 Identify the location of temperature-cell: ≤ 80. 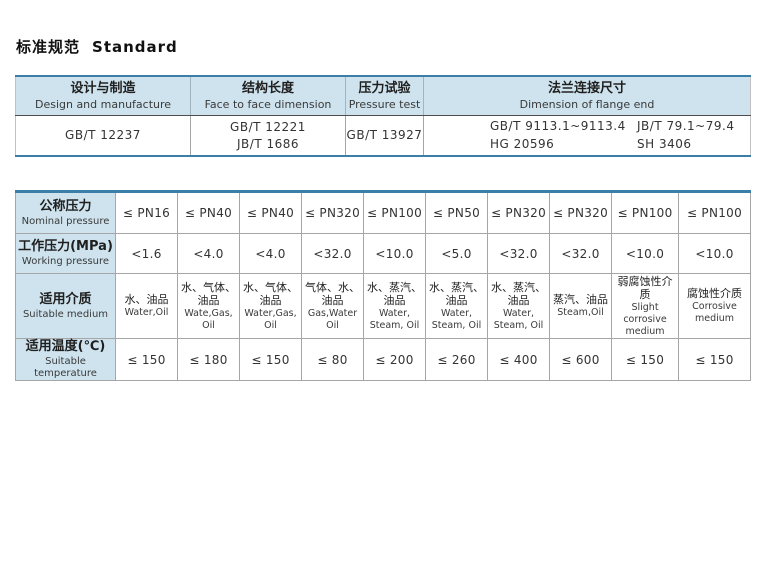
(332, 359).